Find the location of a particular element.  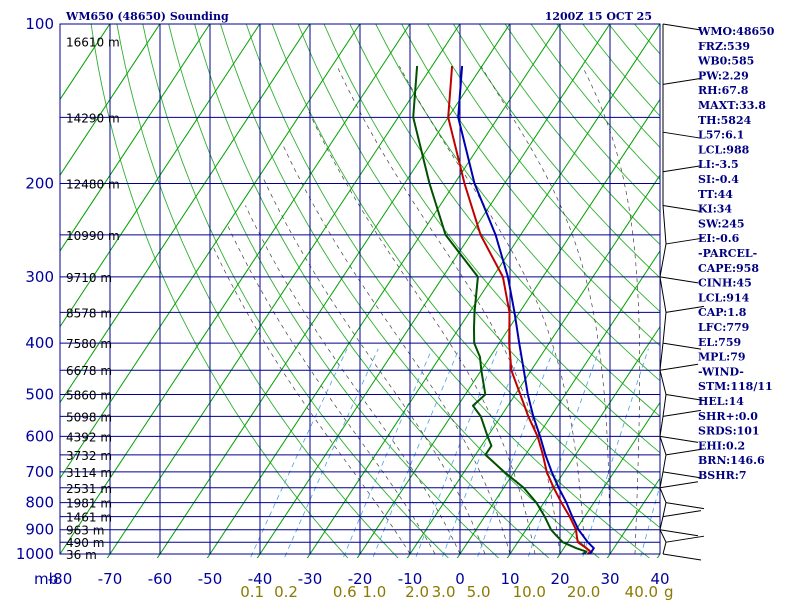

index-item: LFC:779 is located at coordinates (723, 327).